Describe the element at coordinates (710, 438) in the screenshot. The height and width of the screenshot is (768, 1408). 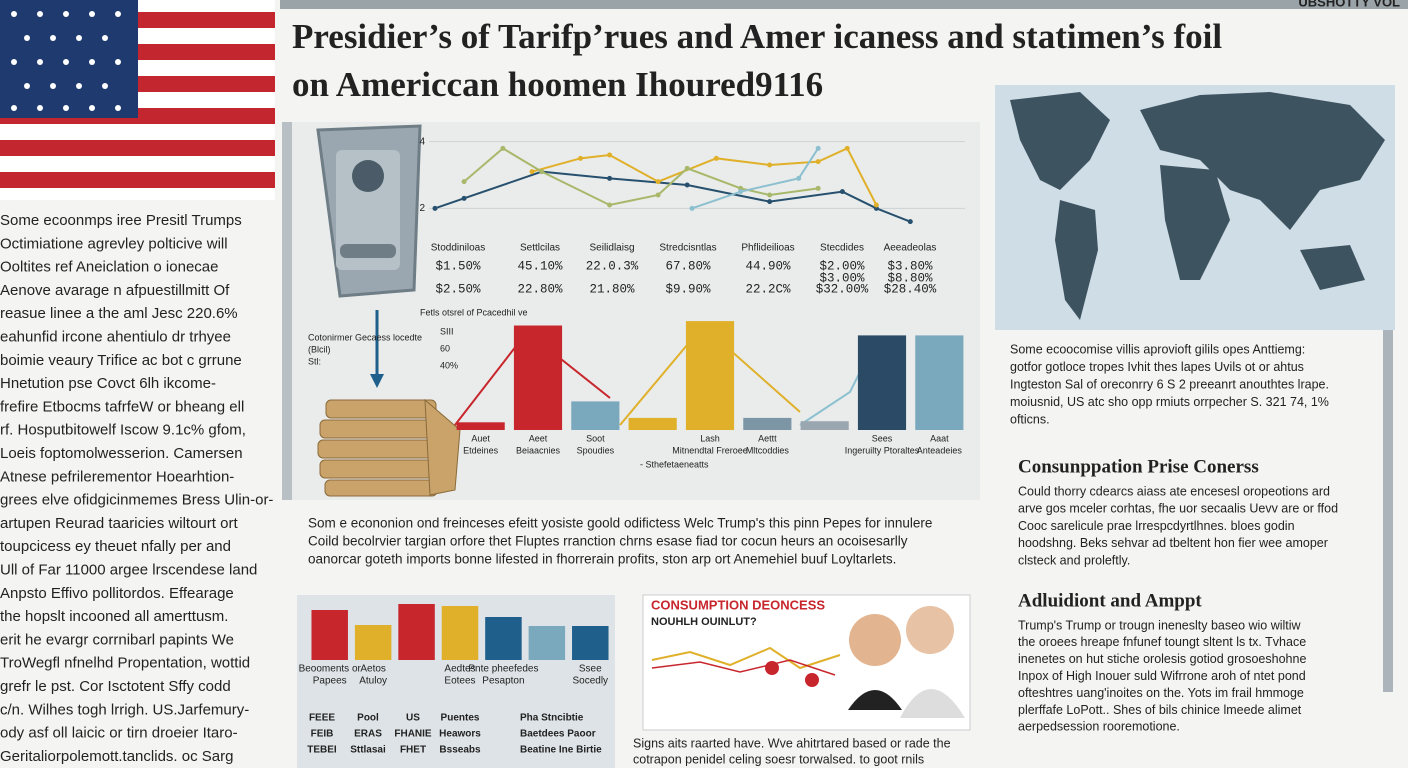
I see `x-tick-label: Lash` at that location.